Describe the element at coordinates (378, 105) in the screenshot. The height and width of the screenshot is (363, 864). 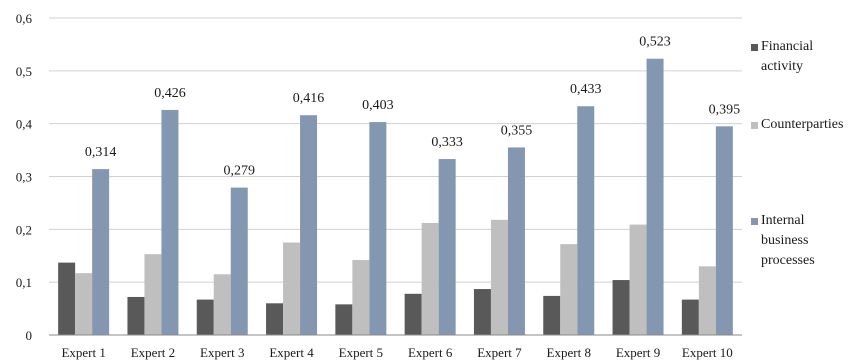
I see `data-label: 0,403` at that location.